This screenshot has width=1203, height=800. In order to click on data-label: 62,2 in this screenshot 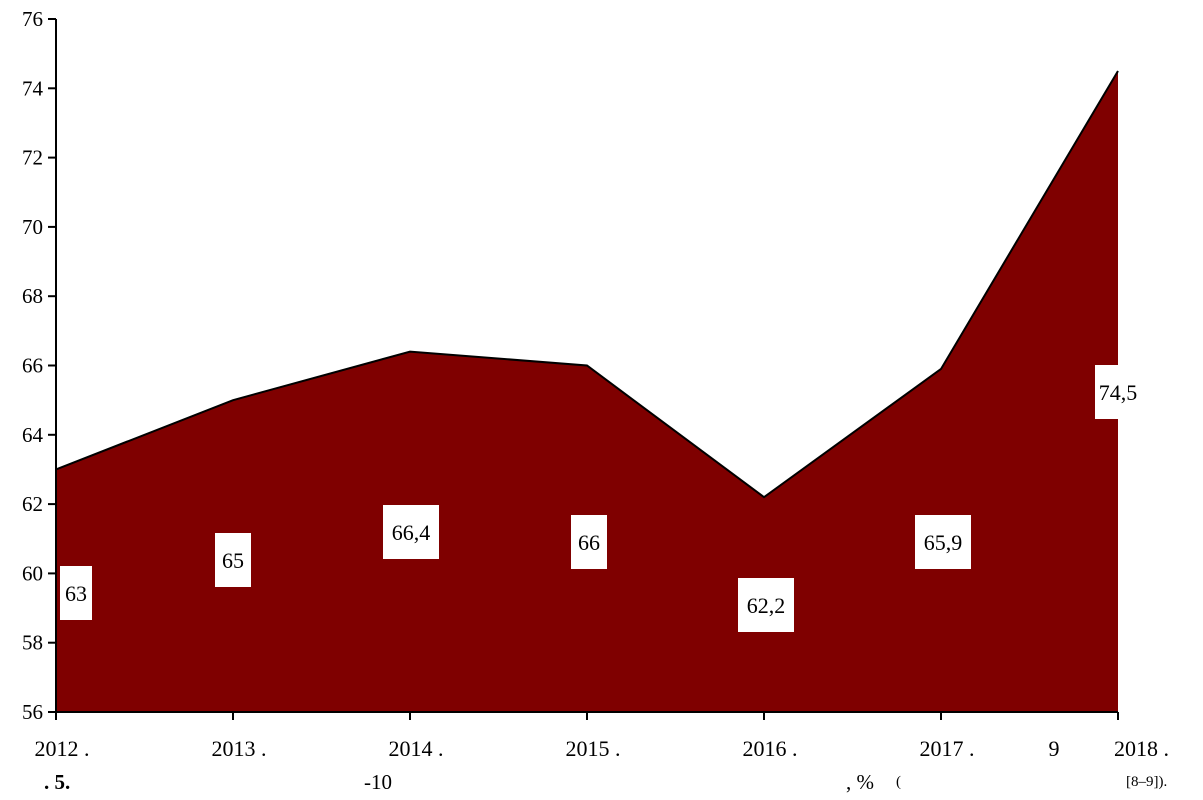, I will do `click(766, 605)`.